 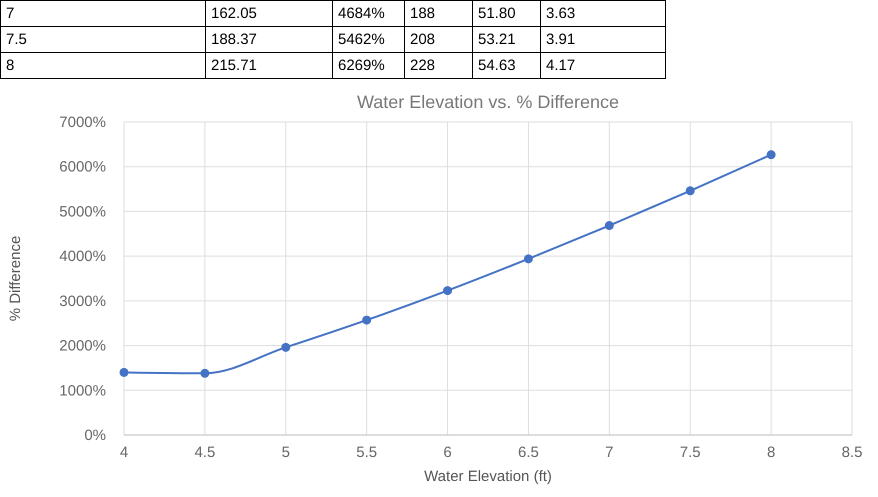 I want to click on text: 8, so click(x=10, y=65).